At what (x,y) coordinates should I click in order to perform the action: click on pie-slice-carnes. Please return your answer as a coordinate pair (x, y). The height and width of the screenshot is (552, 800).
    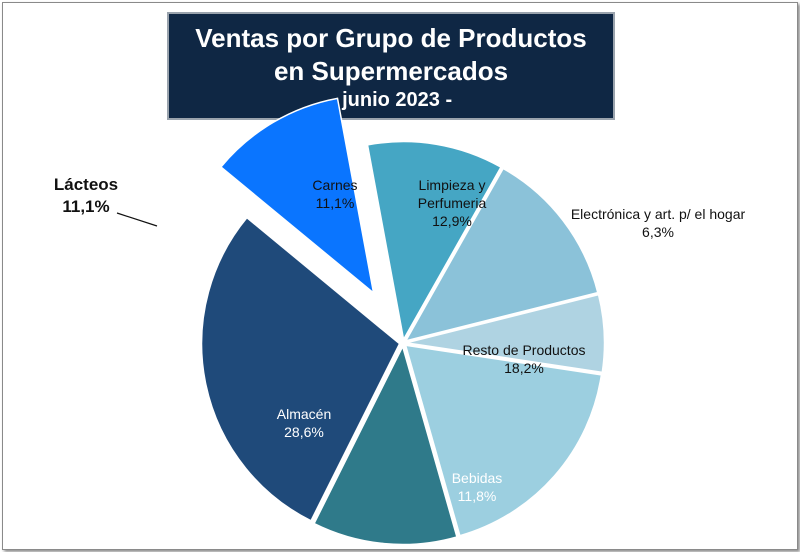
    Looking at the image, I should click on (434, 241).